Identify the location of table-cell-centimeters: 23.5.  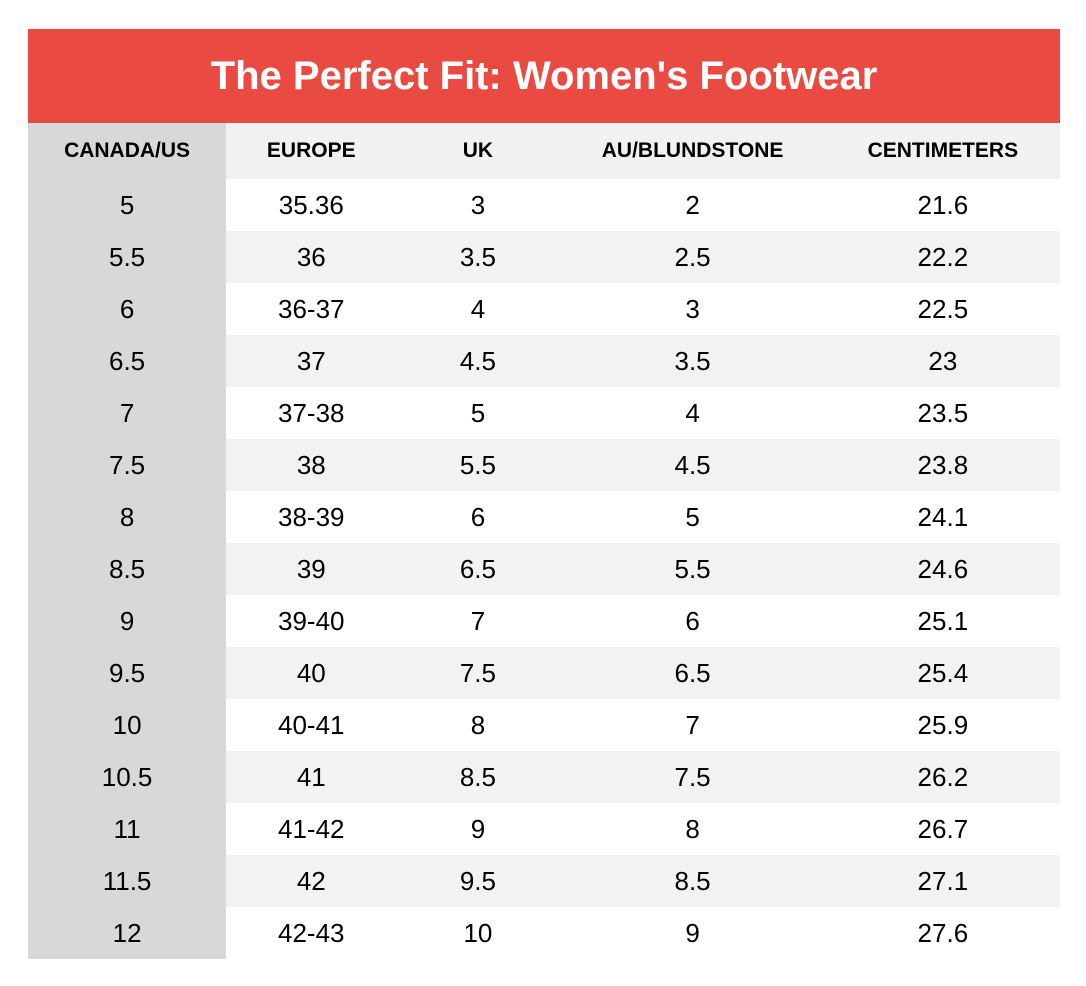
(942, 413).